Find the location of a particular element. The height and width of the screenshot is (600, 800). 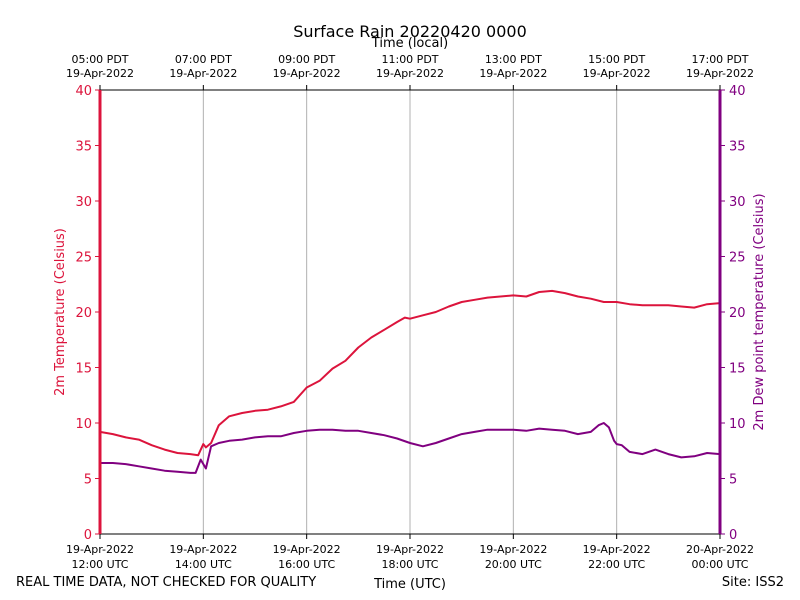

top-tick-label-time: 15:00 PDT is located at coordinates (616, 59).